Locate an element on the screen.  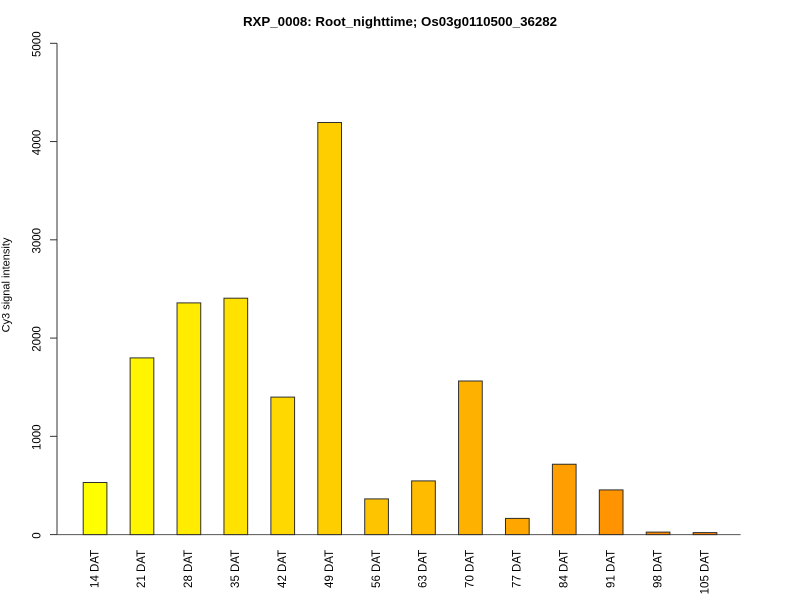
svg-text: 35 DAT is located at coordinates (236, 569).